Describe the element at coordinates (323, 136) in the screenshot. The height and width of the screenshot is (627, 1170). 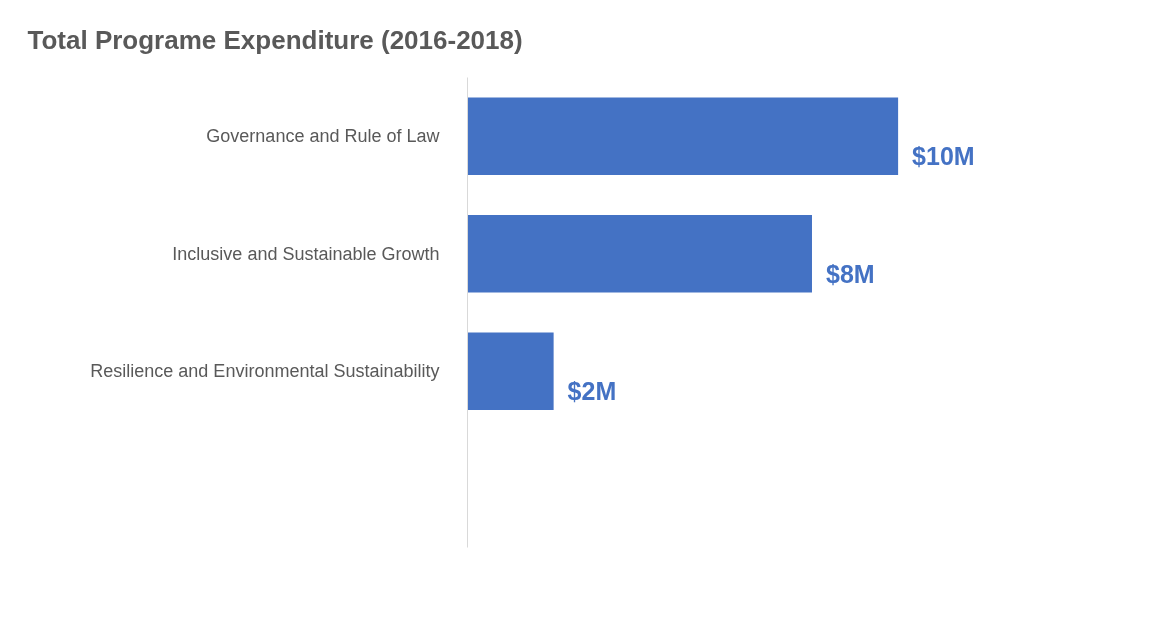
I see `y-tick-label: Governance and Rule of Law` at that location.